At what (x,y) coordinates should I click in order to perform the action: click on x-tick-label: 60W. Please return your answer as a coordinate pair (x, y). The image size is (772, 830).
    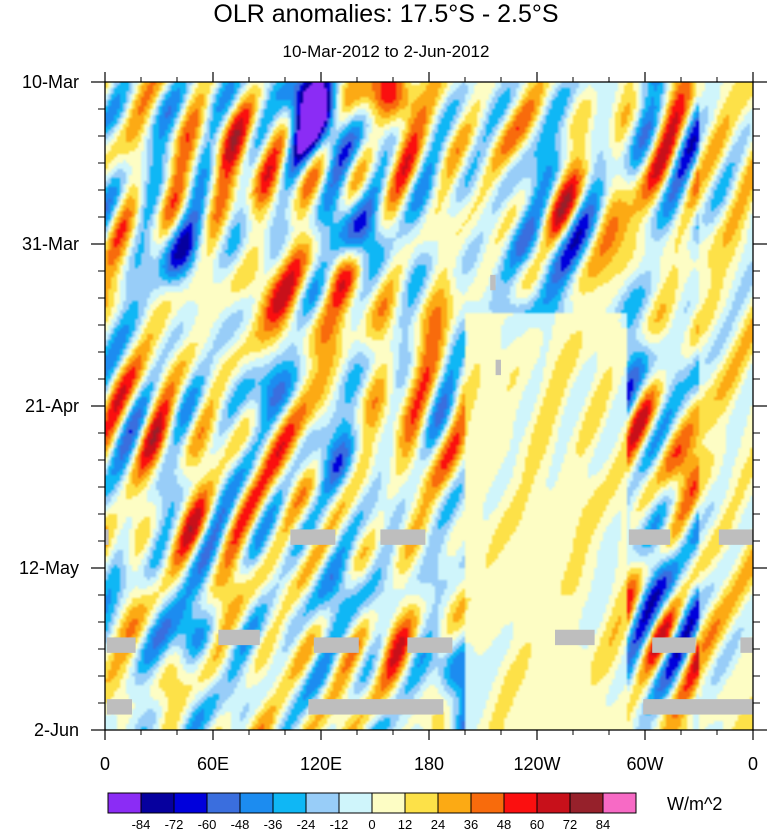
    Looking at the image, I should click on (644, 764).